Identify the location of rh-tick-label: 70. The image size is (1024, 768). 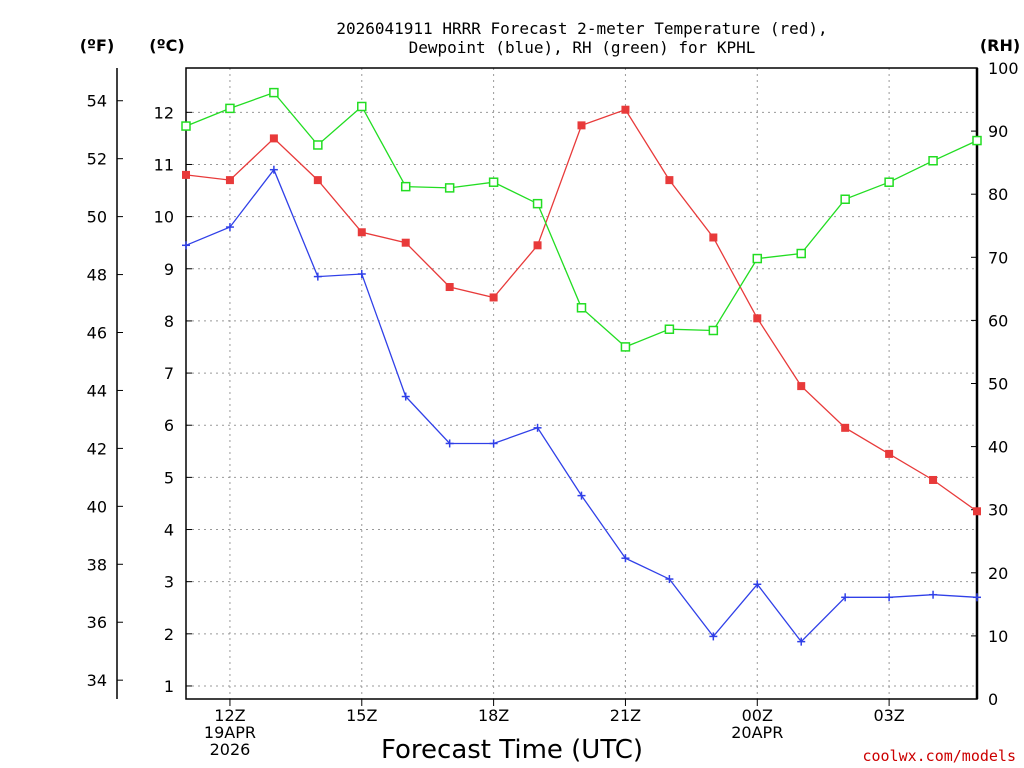
(998, 257).